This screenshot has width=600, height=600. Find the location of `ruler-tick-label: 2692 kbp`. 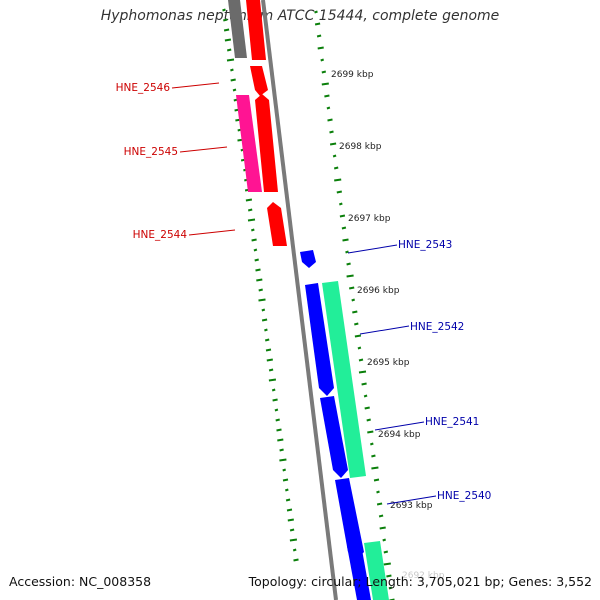

ruler-tick-label: 2692 kbp is located at coordinates (423, 576).